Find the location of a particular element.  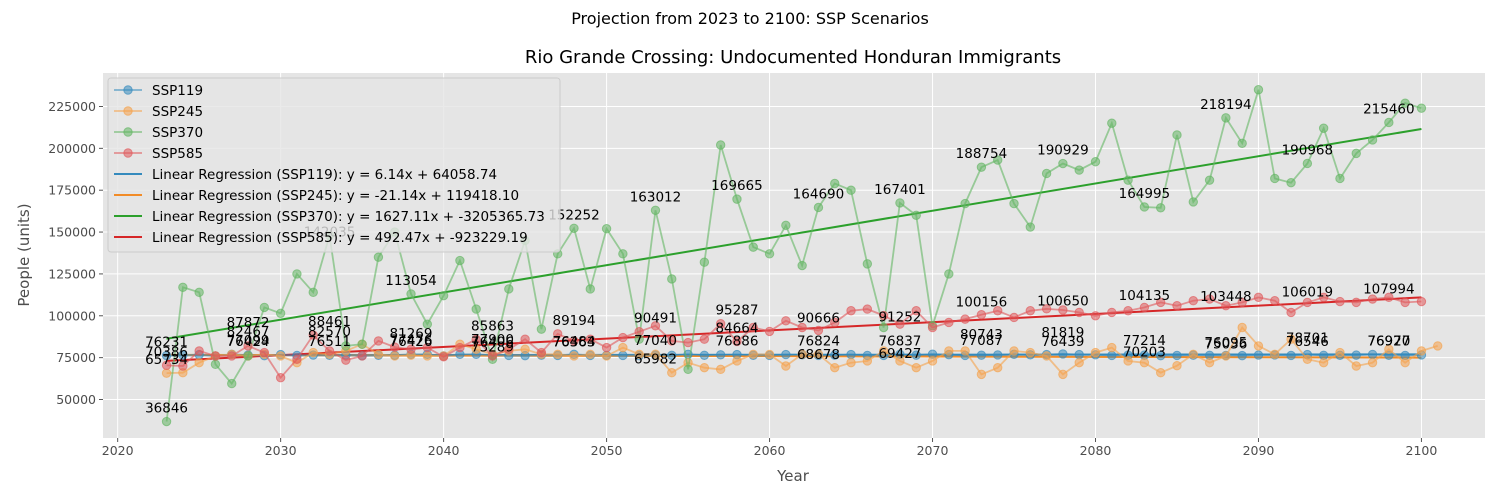

data-label: 65982 is located at coordinates (655, 360).